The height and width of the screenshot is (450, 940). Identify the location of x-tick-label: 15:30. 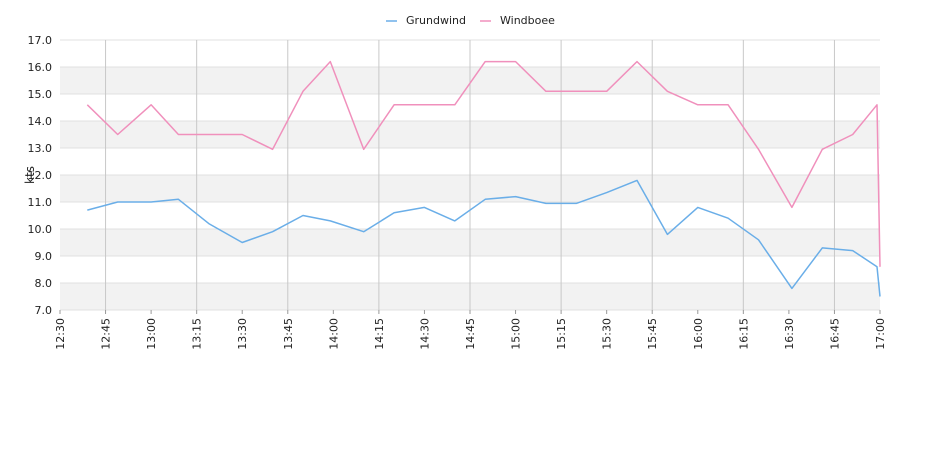
(607, 334).